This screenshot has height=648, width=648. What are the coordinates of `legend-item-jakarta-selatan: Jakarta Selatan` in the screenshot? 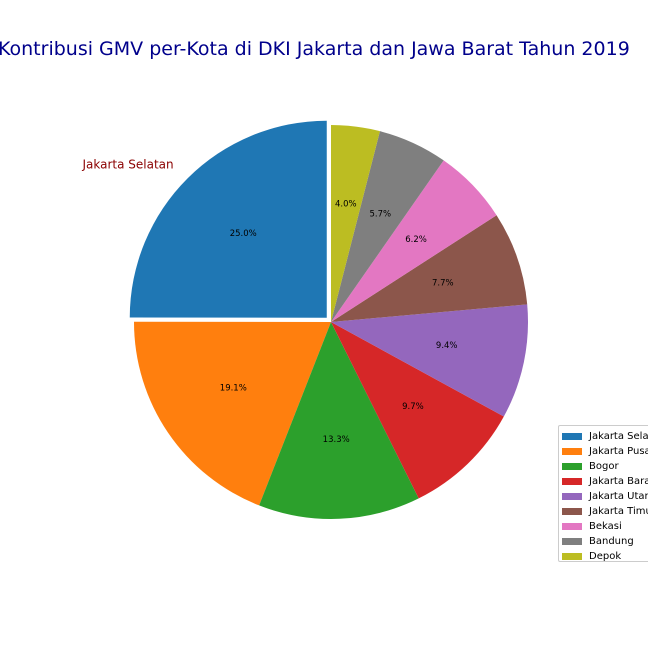 It's located at (605, 436).